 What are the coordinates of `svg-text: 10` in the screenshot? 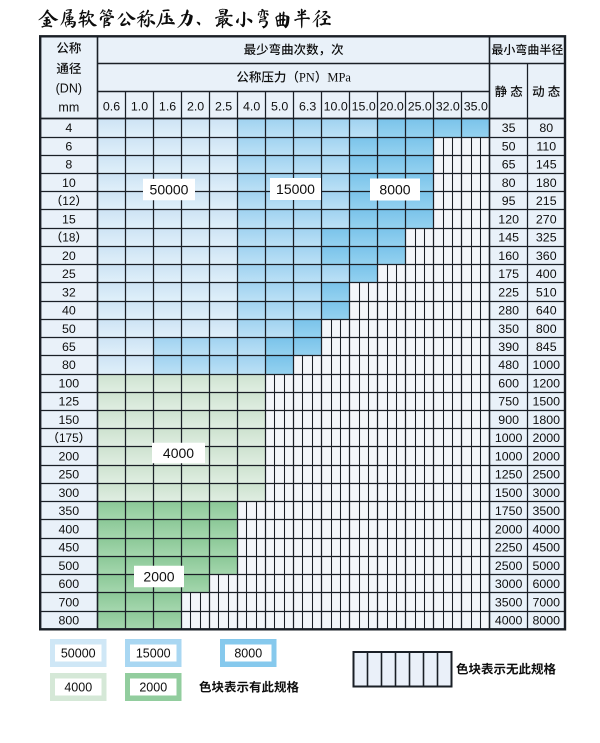 It's located at (69, 183).